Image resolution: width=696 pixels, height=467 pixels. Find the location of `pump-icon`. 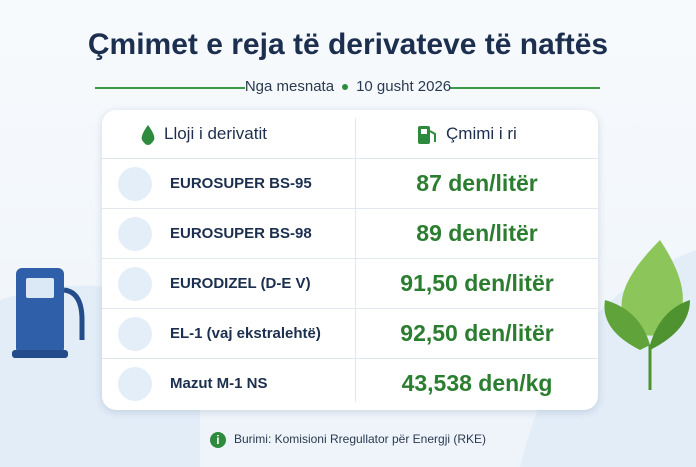

pump-icon is located at coordinates (427, 135).